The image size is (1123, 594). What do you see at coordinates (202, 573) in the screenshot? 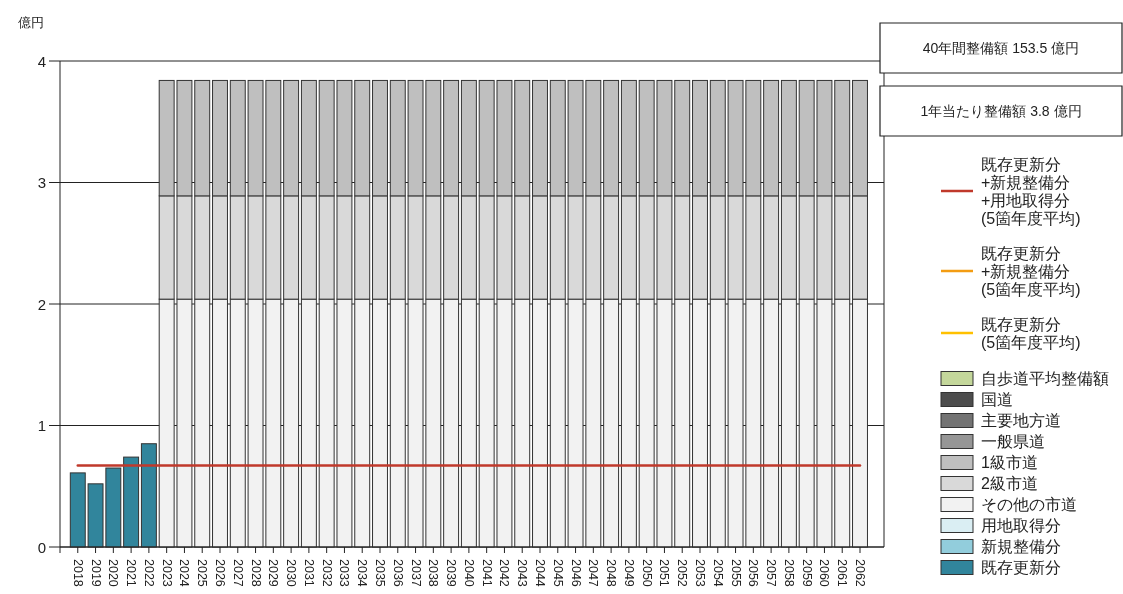
I see `x-tick-label: 2025` at bounding box center [202, 573].